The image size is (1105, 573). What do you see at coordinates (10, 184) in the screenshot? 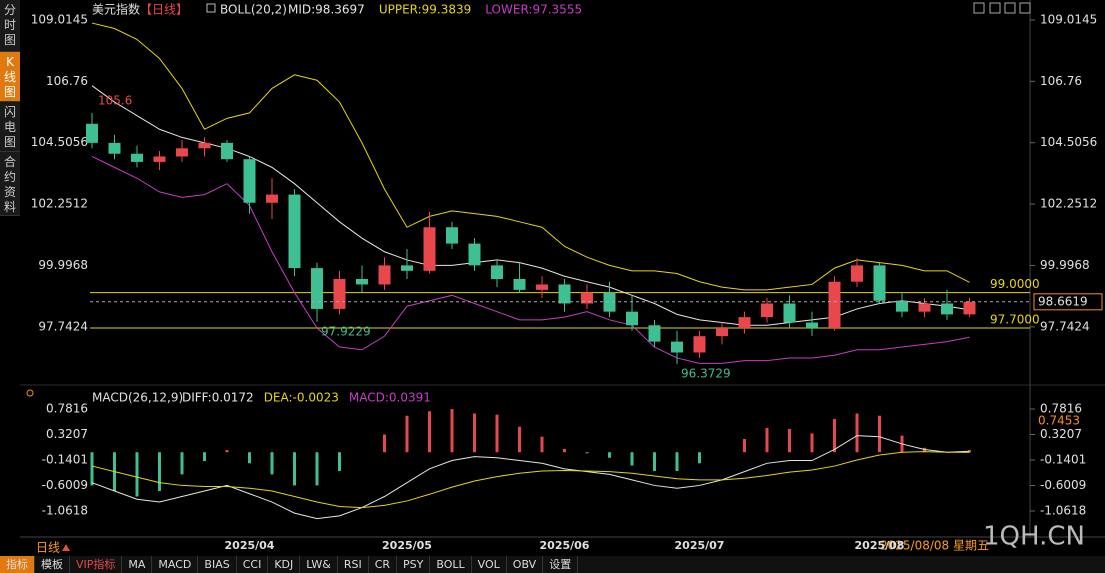
I see `sidebar-item: 合约资料` at bounding box center [10, 184].